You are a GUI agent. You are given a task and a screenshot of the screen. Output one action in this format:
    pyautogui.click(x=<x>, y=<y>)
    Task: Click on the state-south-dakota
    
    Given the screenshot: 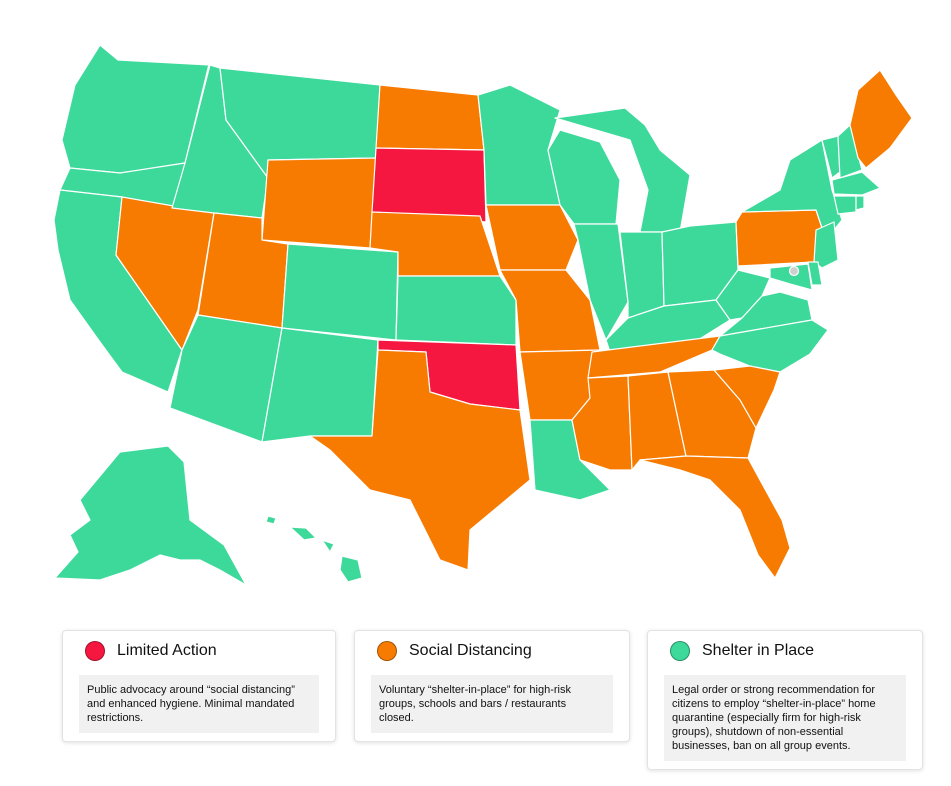 What is the action you would take?
    pyautogui.click(x=429, y=185)
    